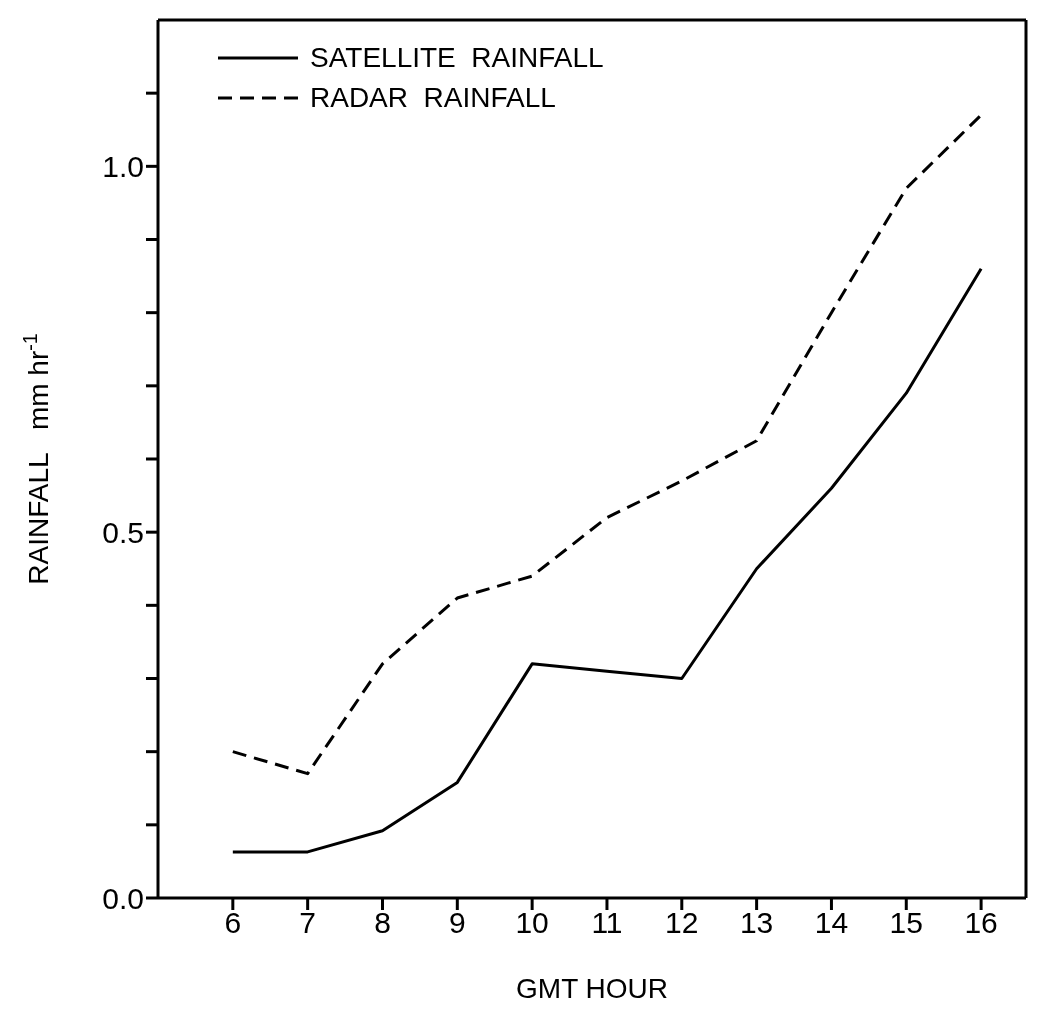  I want to click on x-tick-label: 11, so click(607, 923).